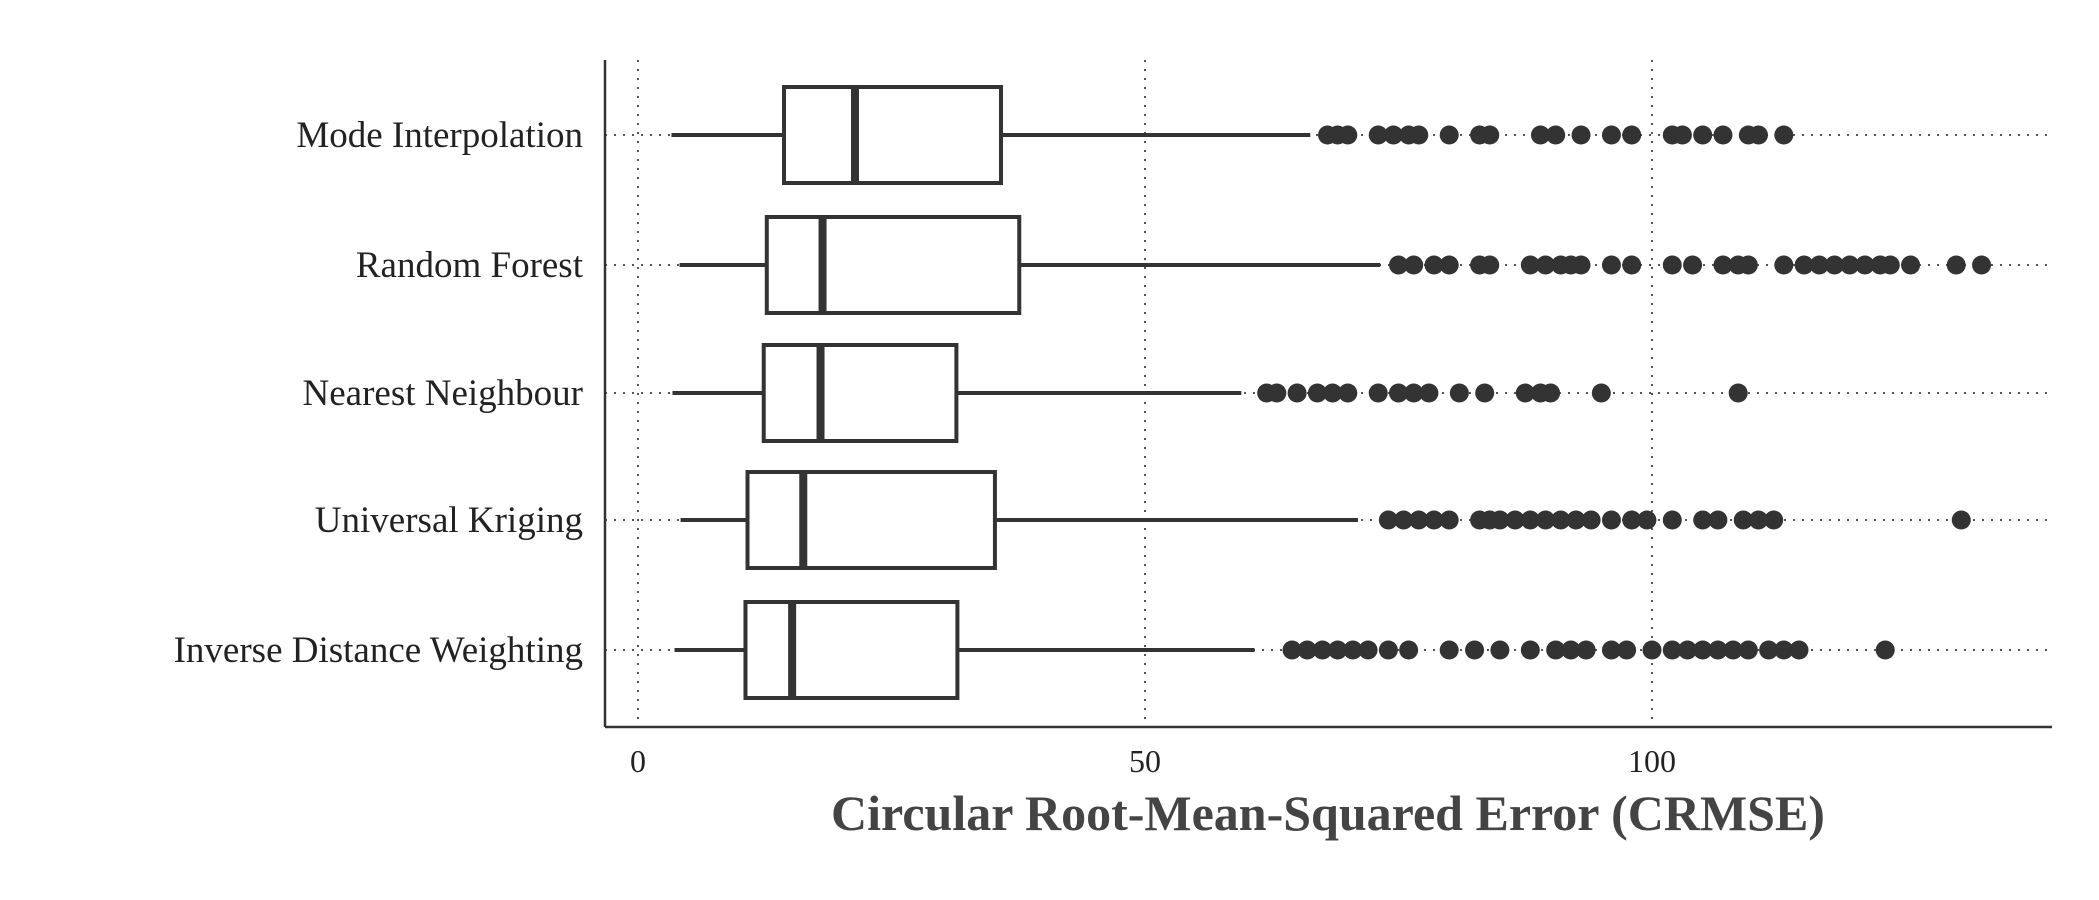  I want to click on category-label: Nearest Neighbour, so click(443, 393).